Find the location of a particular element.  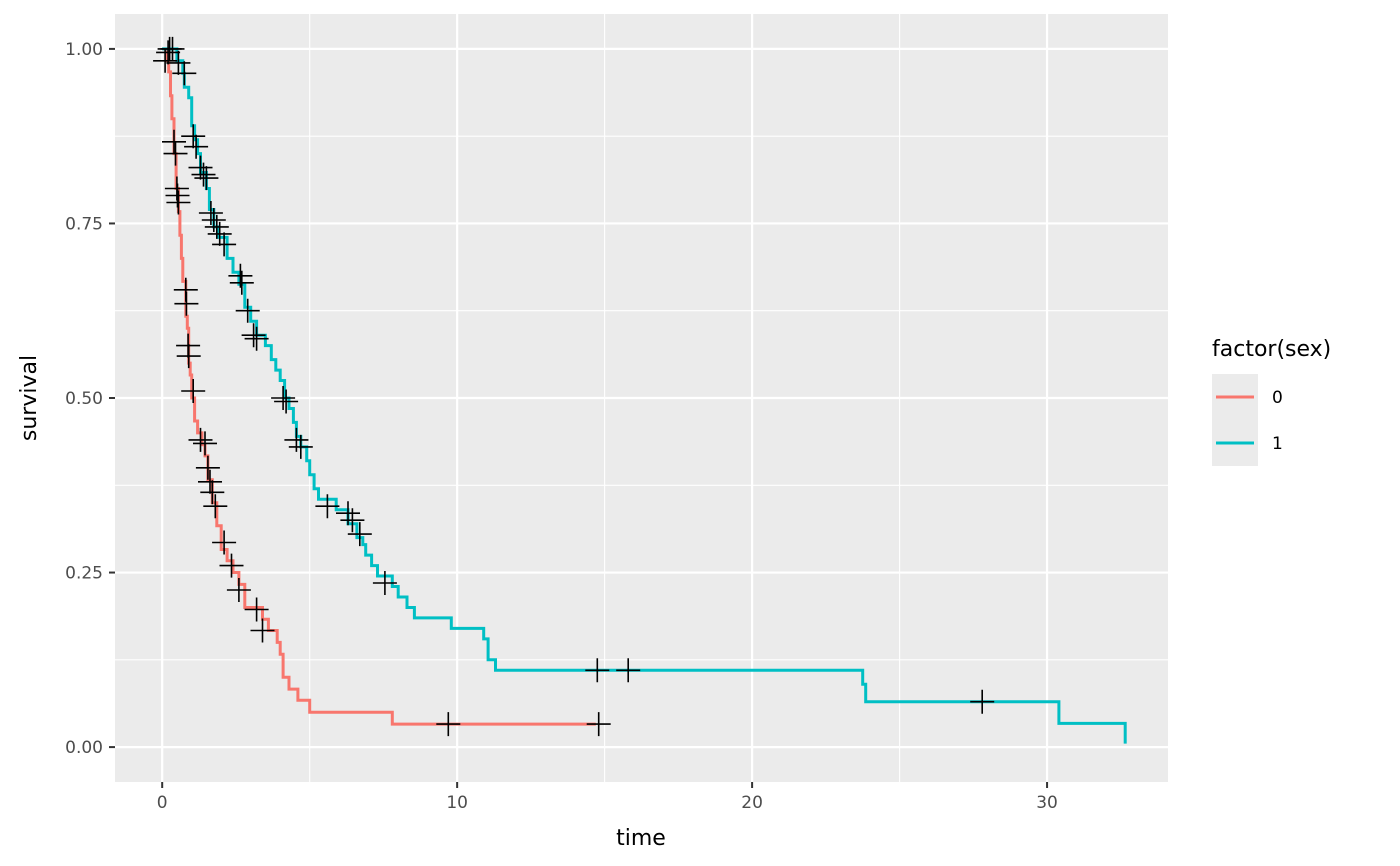

x-tick-label: 20 is located at coordinates (752, 803).